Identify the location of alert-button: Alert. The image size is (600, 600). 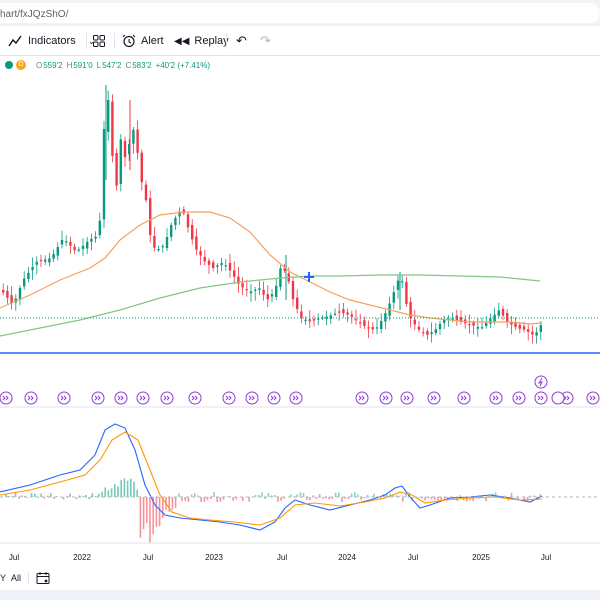
(143, 41).